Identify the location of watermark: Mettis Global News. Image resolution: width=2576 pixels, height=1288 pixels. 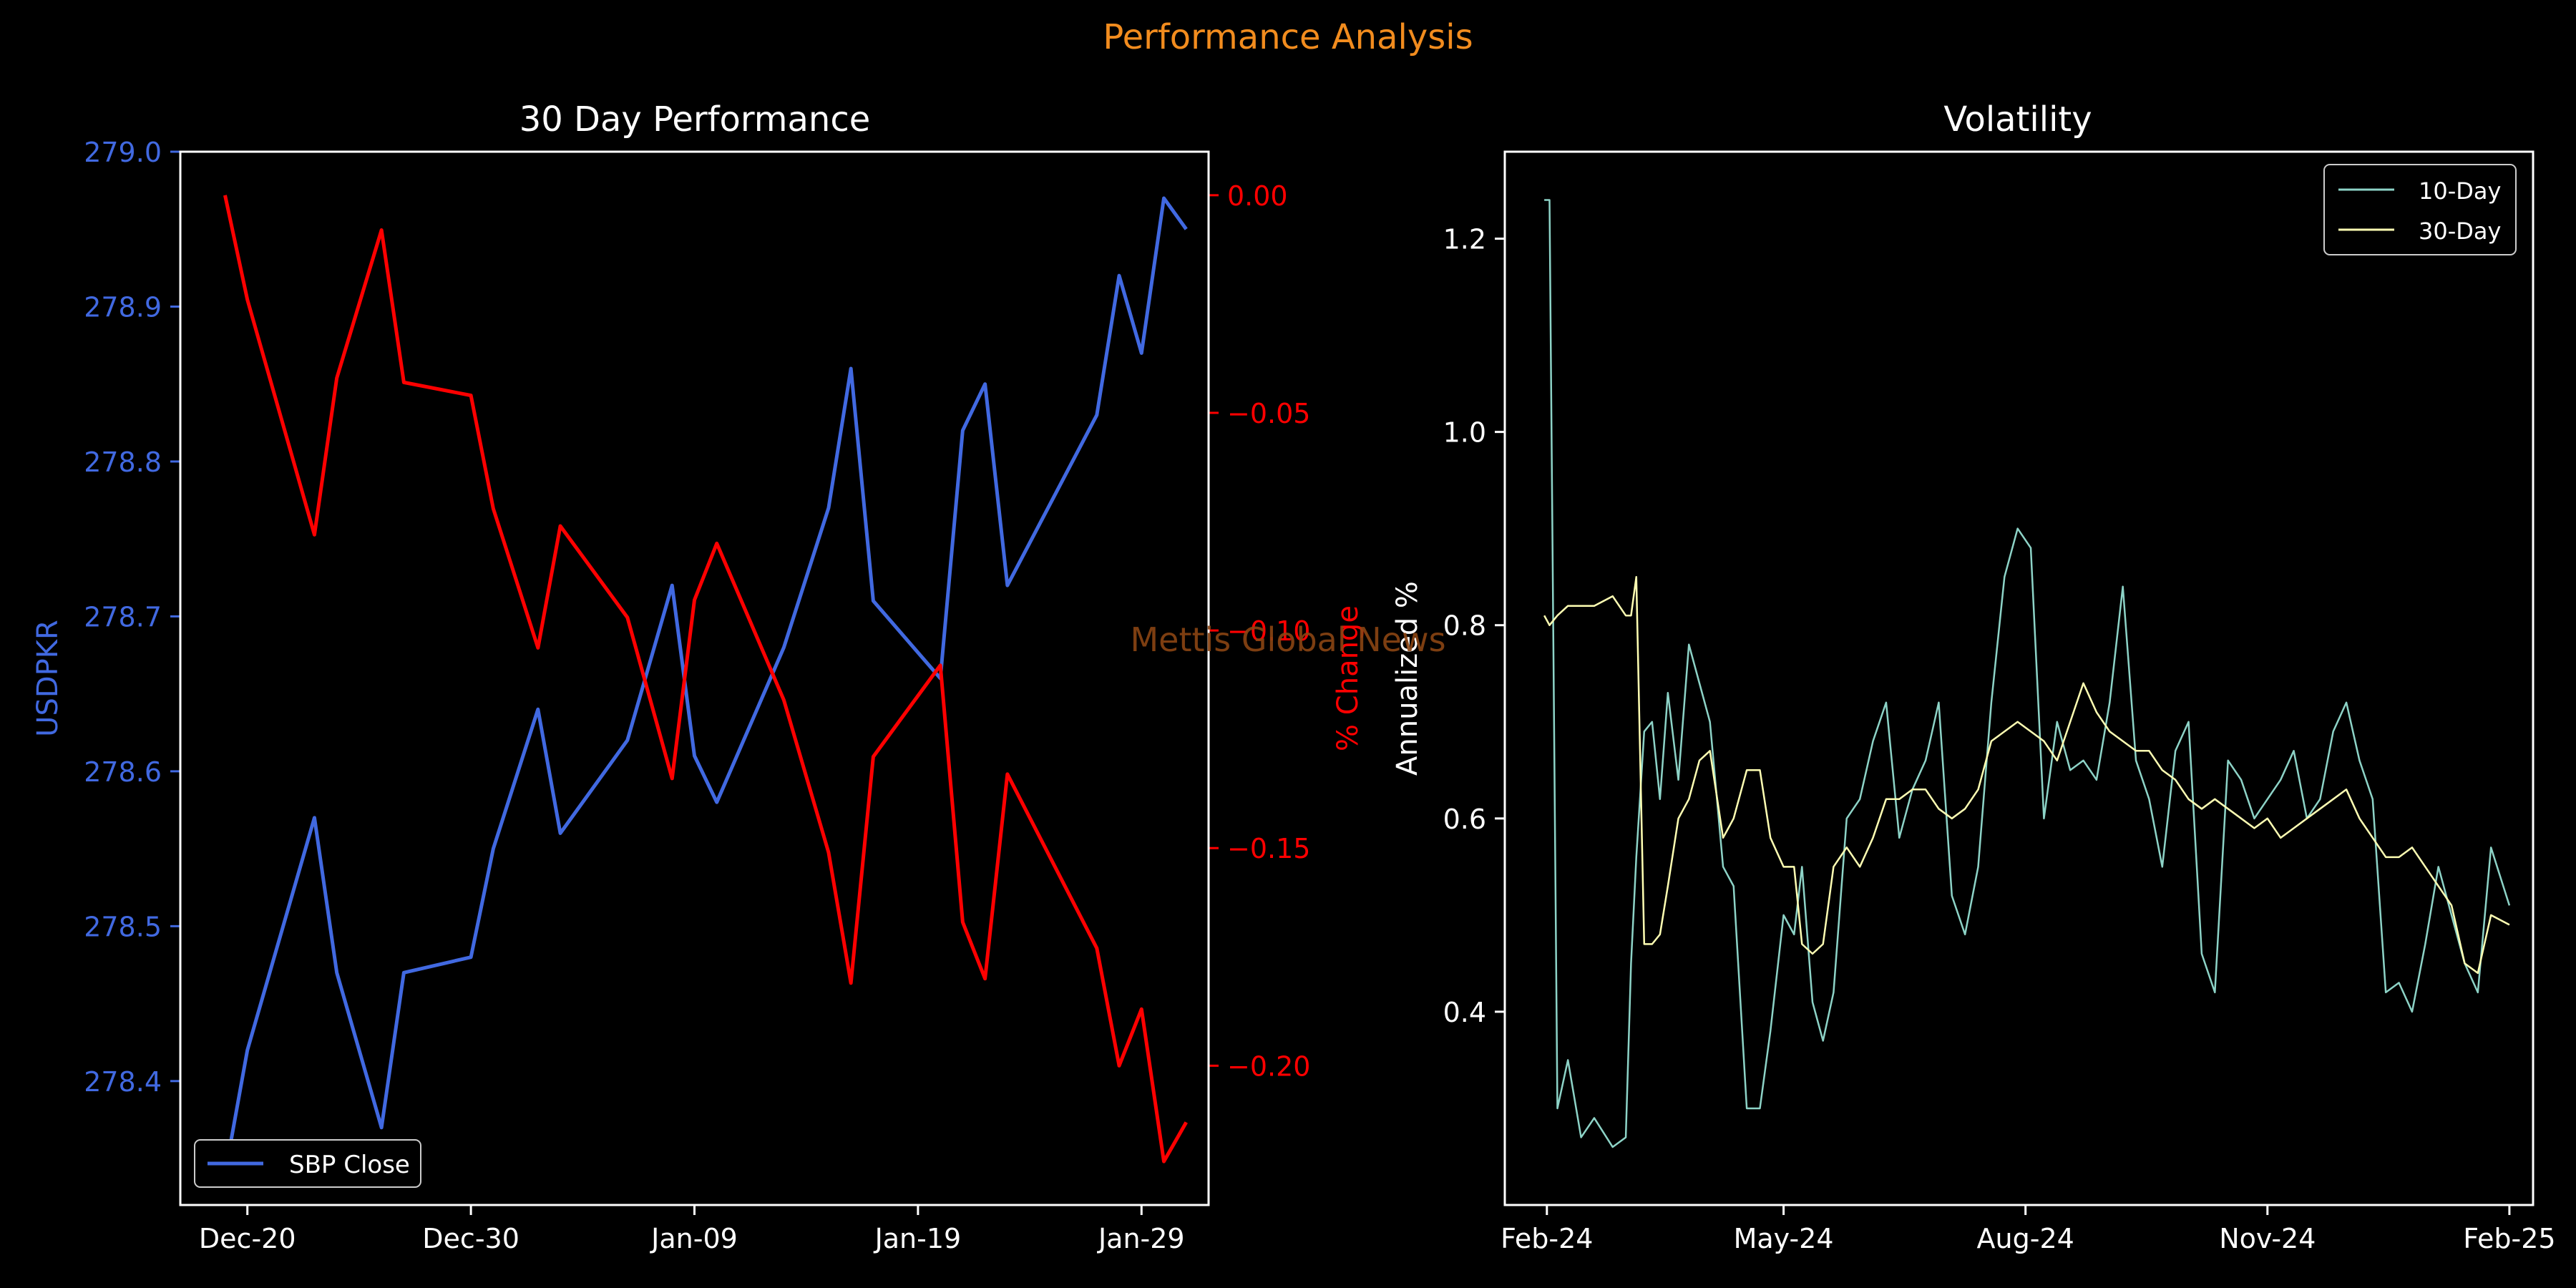
(1287, 639).